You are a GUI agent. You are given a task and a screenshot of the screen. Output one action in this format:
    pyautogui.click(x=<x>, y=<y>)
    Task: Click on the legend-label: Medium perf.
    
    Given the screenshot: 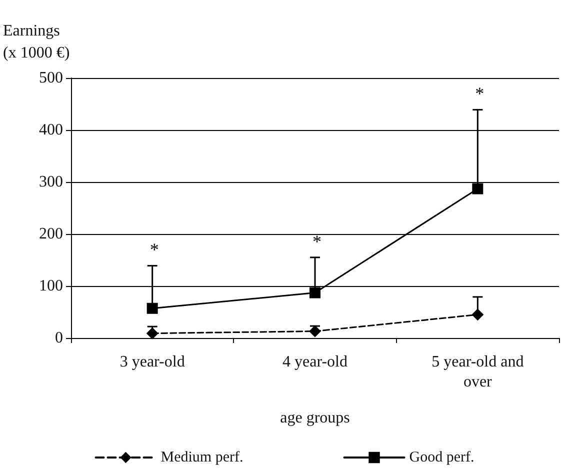 What is the action you would take?
    pyautogui.click(x=202, y=458)
    